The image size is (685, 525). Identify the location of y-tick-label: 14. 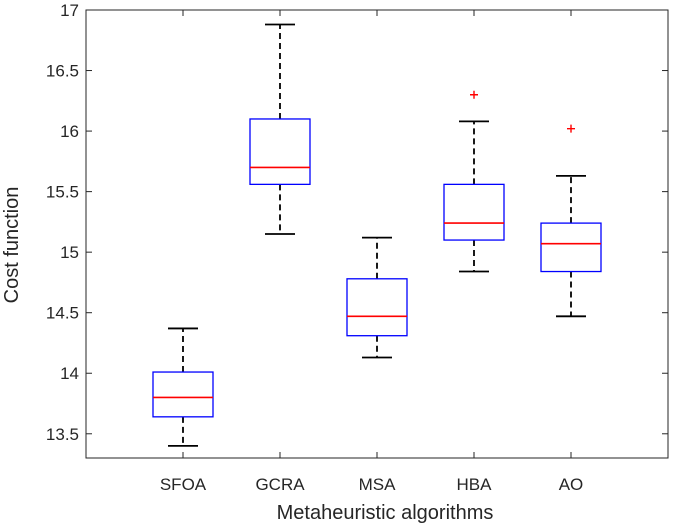
(69, 373).